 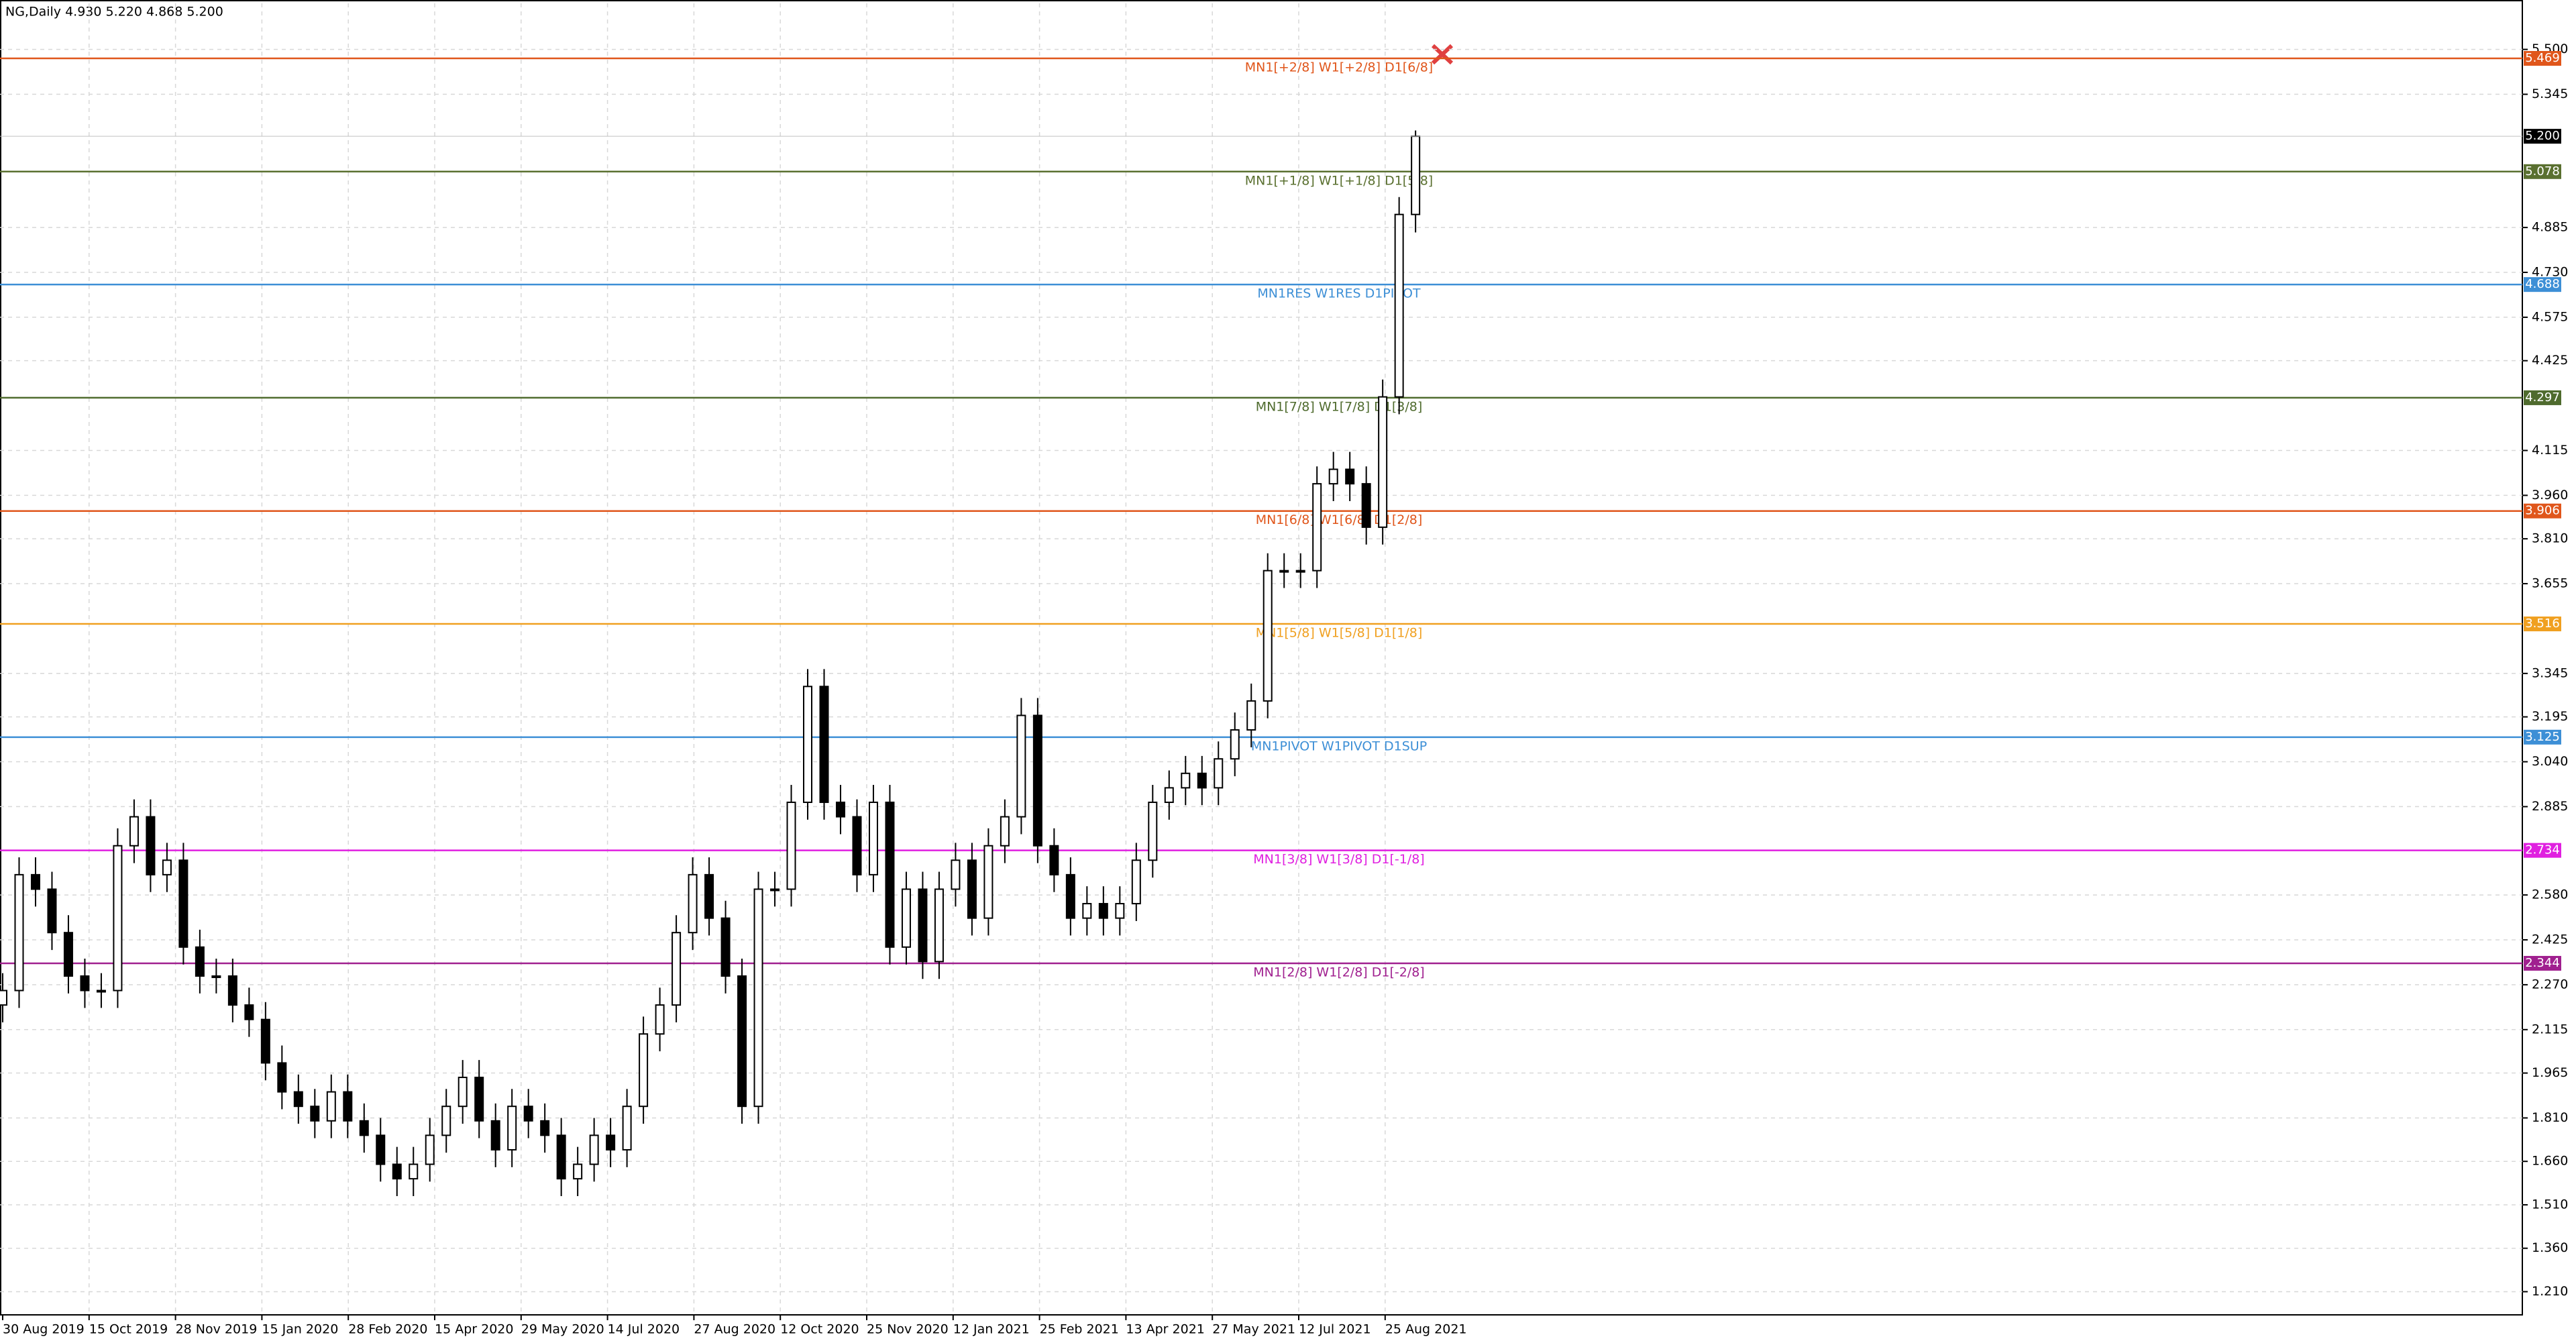 I want to click on chart-title: NG,Daily 4.930 5.220 4.868 5.200, so click(x=114, y=12).